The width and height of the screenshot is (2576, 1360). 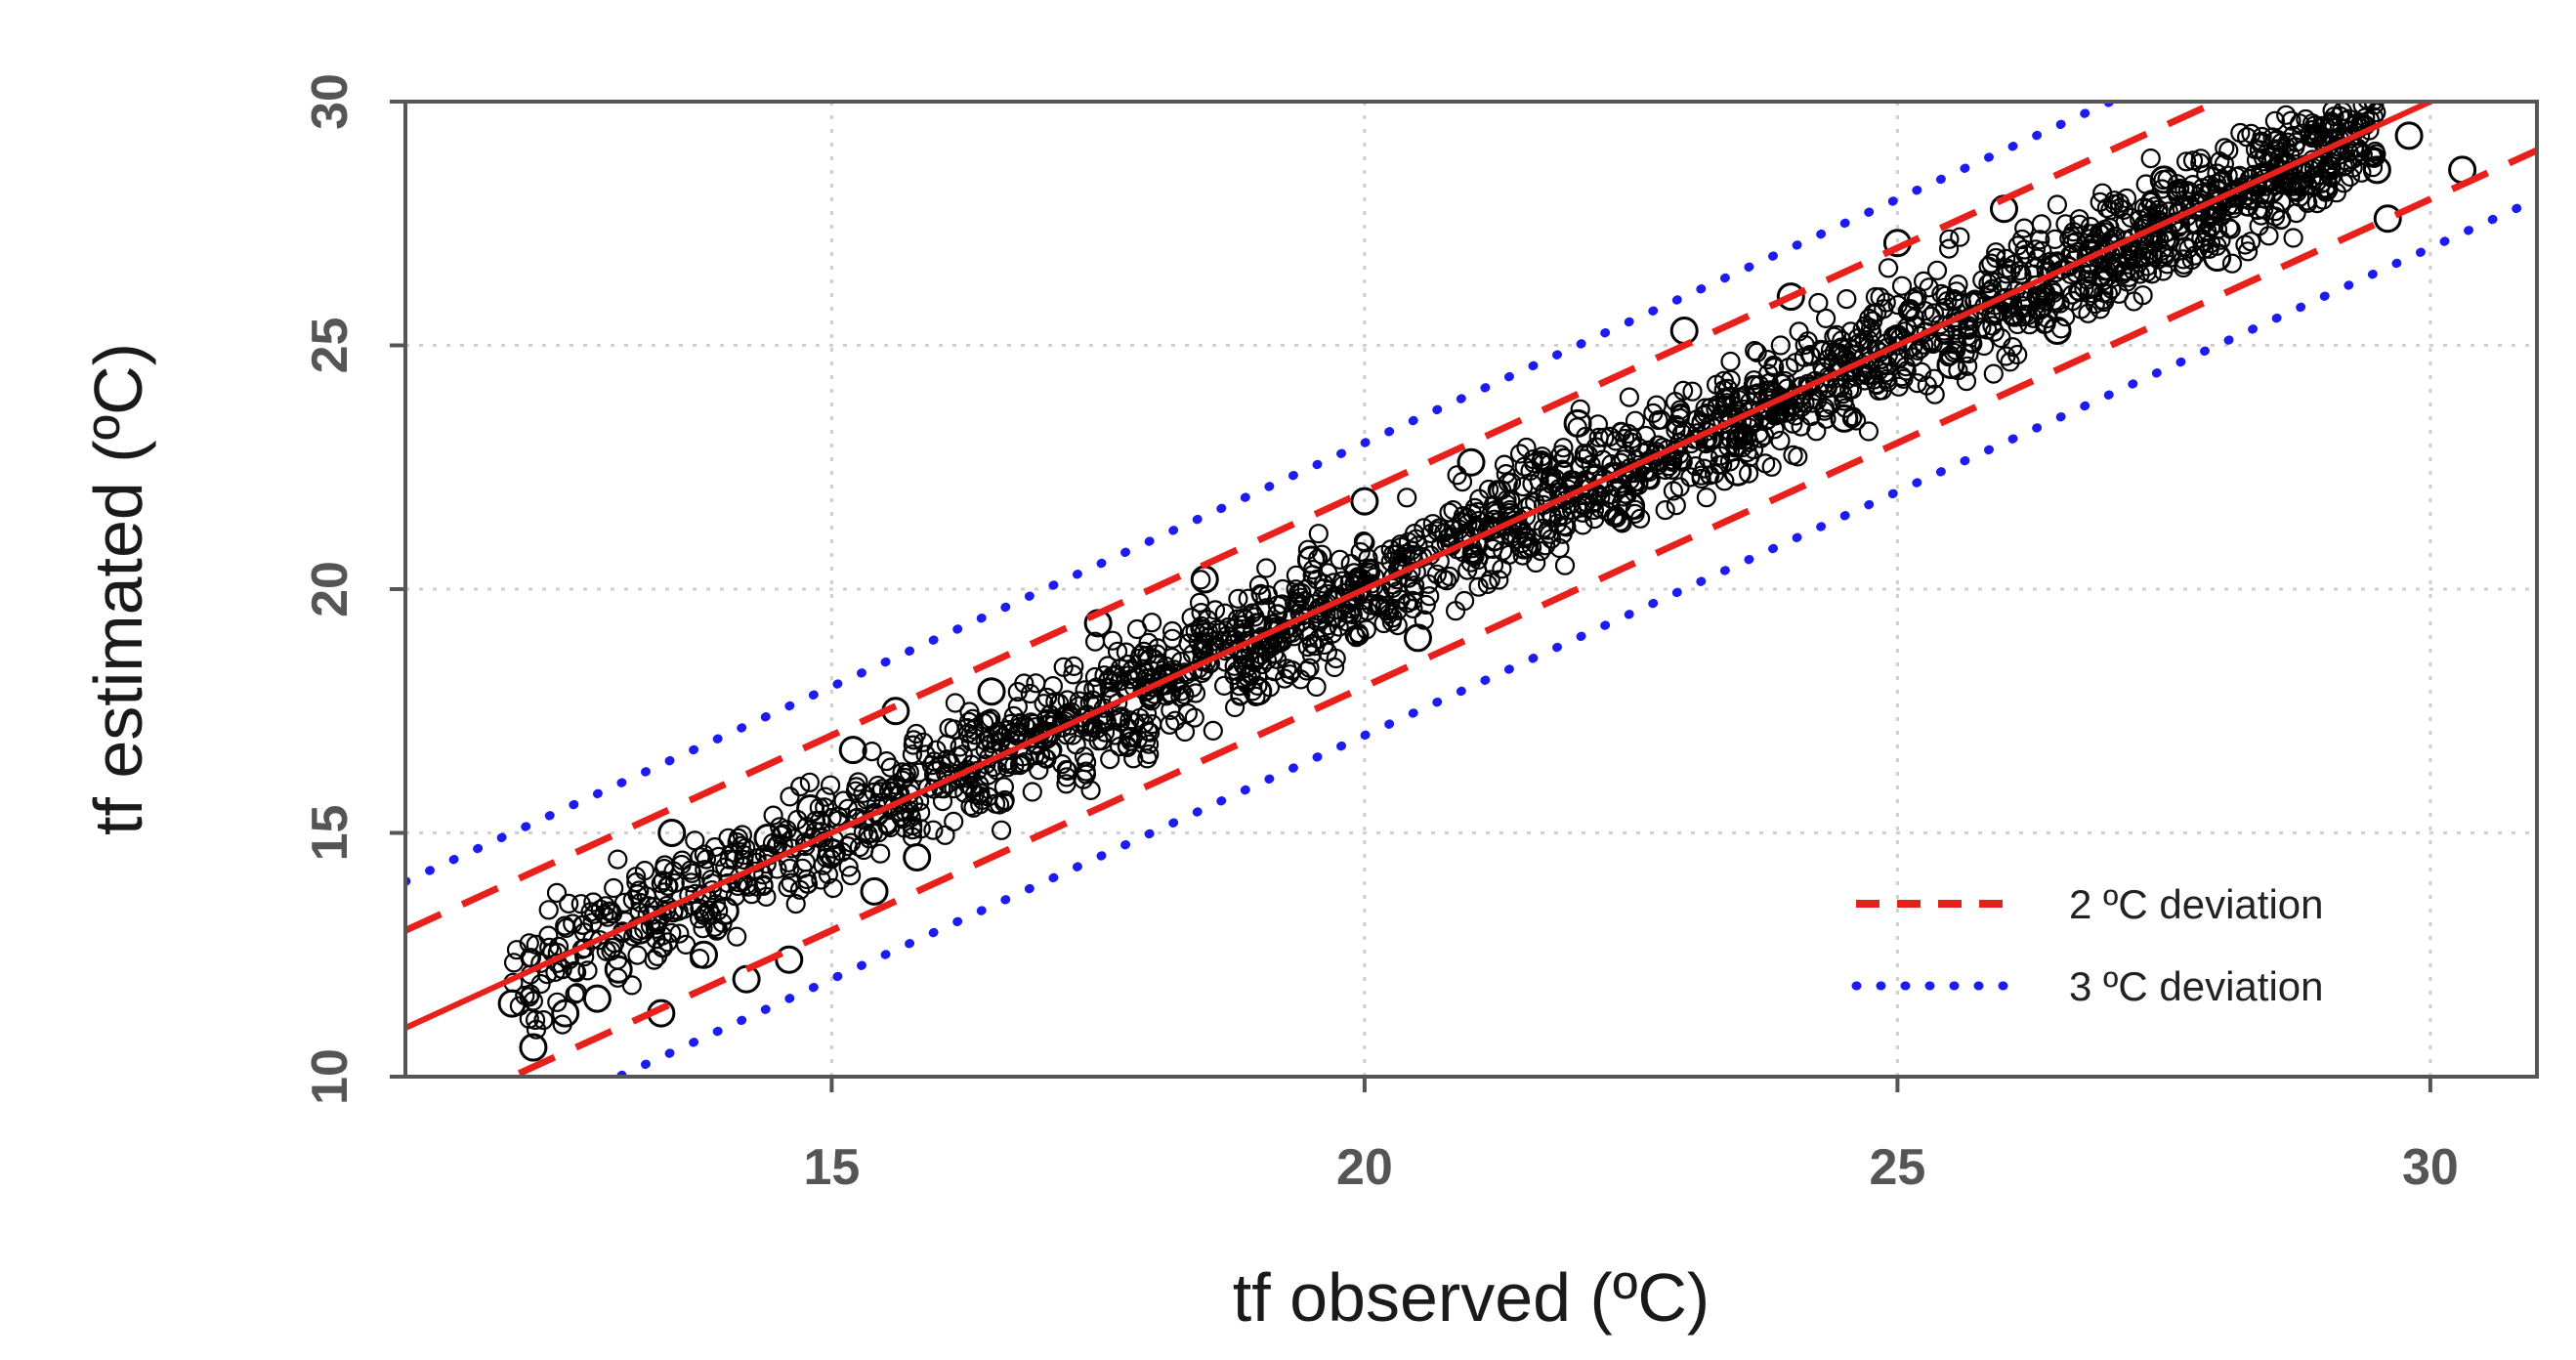 What do you see at coordinates (1364, 1167) in the screenshot?
I see `x-tick-label: 20` at bounding box center [1364, 1167].